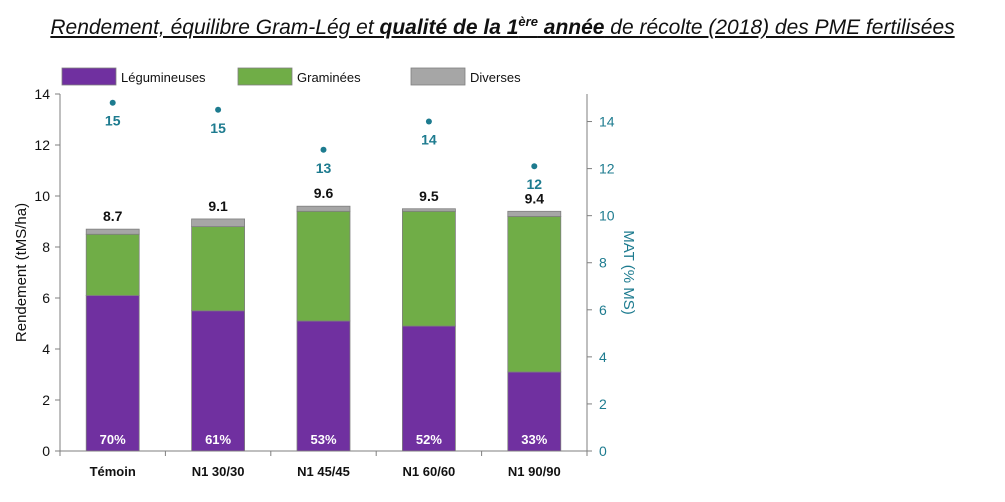 The image size is (1005, 502). What do you see at coordinates (42, 196) in the screenshot?
I see `y-tick-label: 10` at bounding box center [42, 196].